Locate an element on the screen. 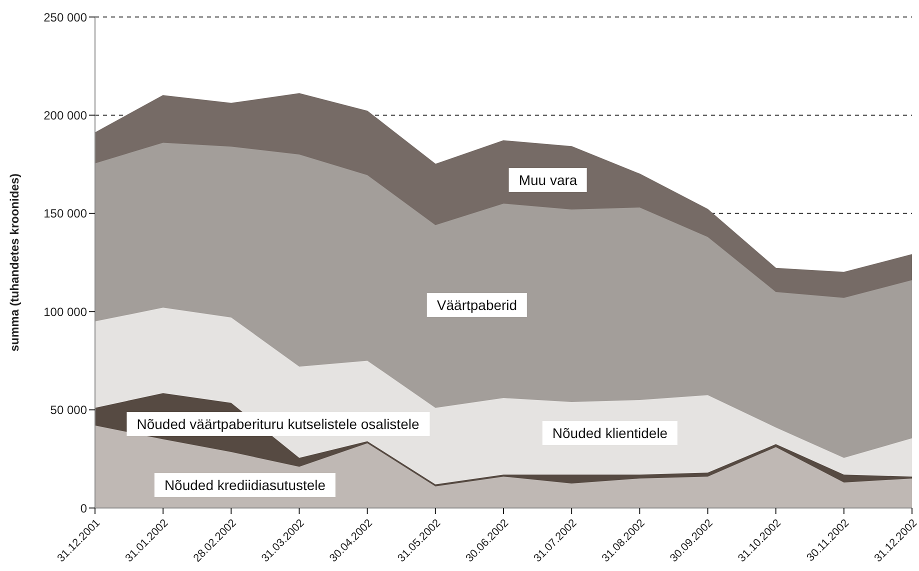  series-label: Nõuded väärtpaberituru kutselistele osalistele is located at coordinates (278, 424).